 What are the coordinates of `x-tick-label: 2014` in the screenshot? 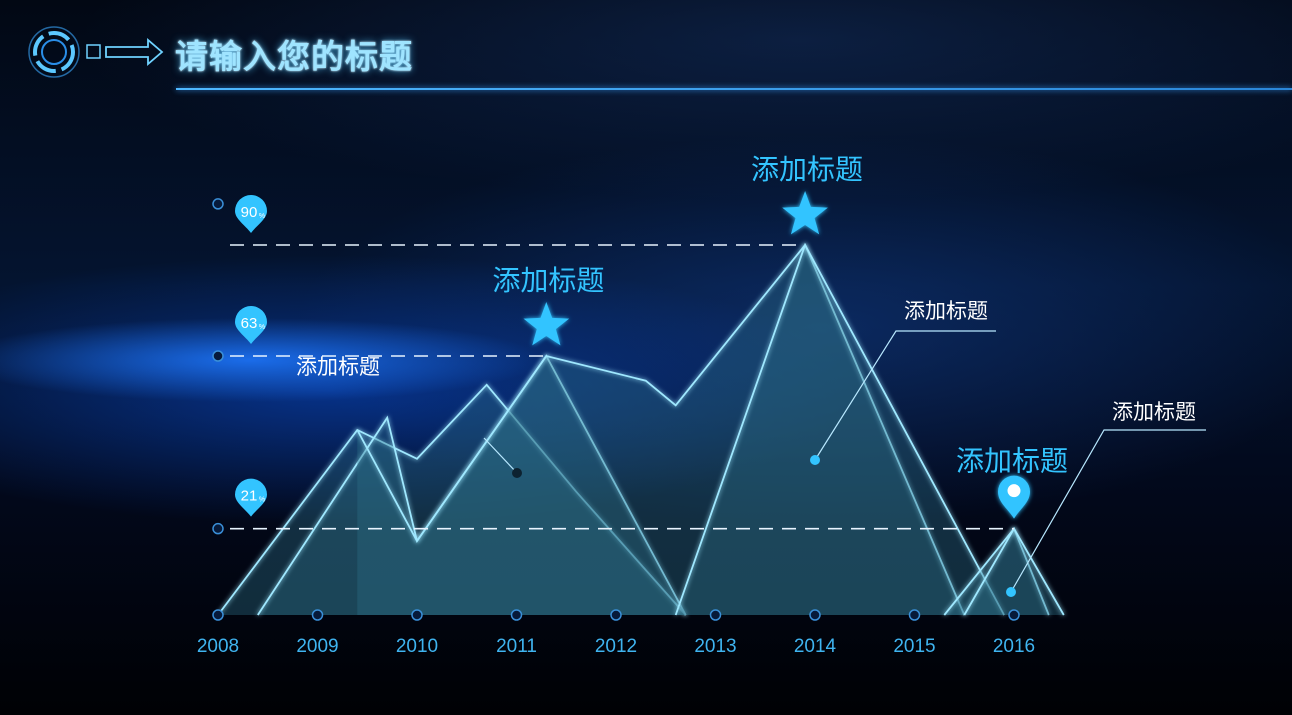 It's located at (815, 646).